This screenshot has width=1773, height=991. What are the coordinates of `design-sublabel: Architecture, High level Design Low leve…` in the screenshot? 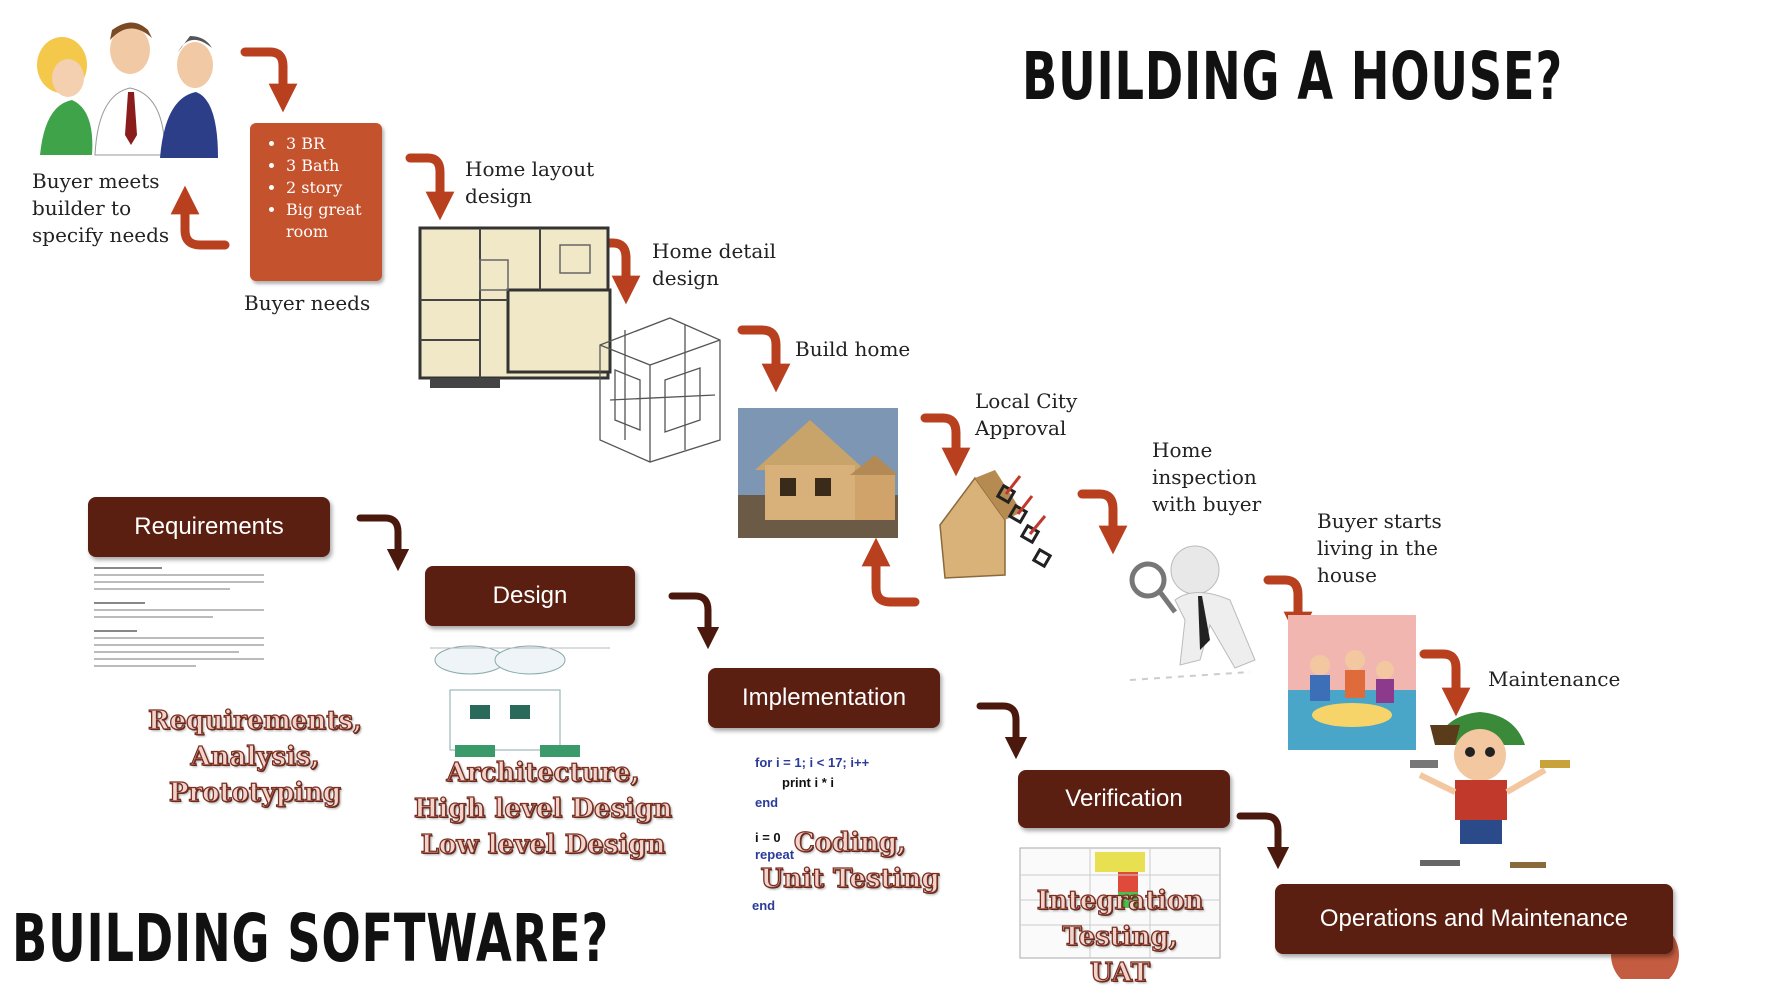 It's located at (543, 809).